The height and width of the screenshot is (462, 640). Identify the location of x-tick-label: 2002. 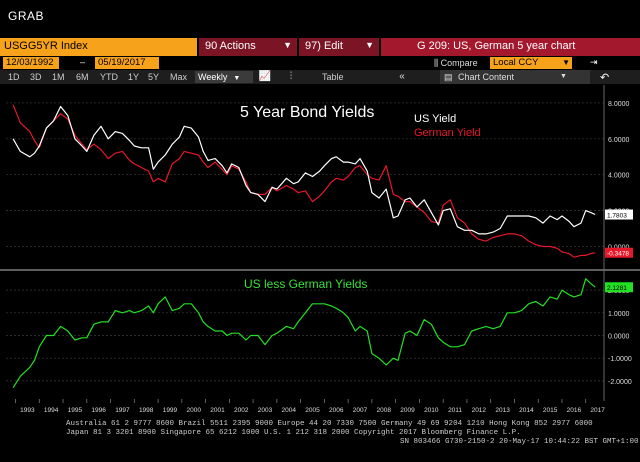
(241, 410).